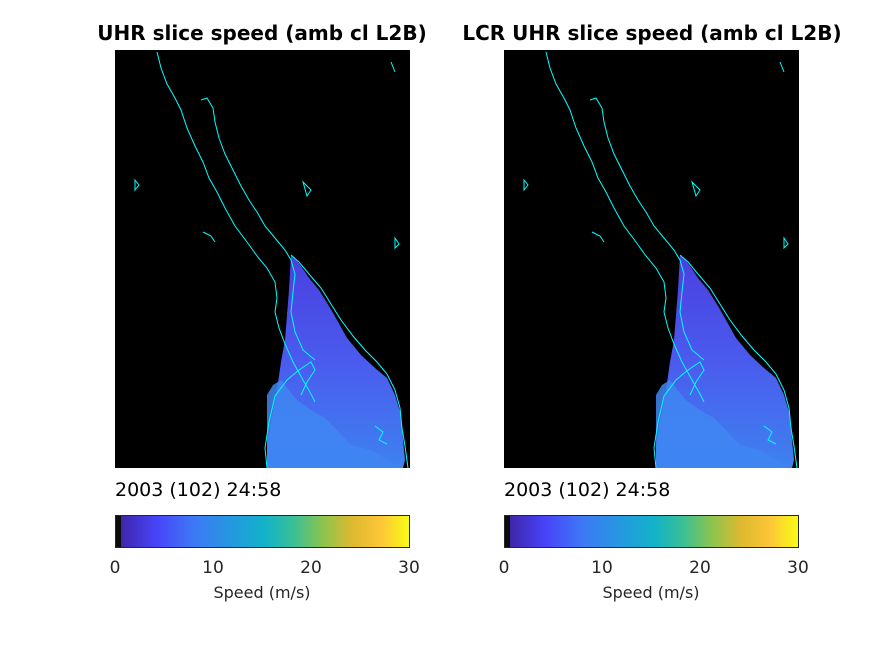 This screenshot has width=884, height=663. What do you see at coordinates (262, 592) in the screenshot?
I see `colorbar-label-left: Speed (m/s)` at bounding box center [262, 592].